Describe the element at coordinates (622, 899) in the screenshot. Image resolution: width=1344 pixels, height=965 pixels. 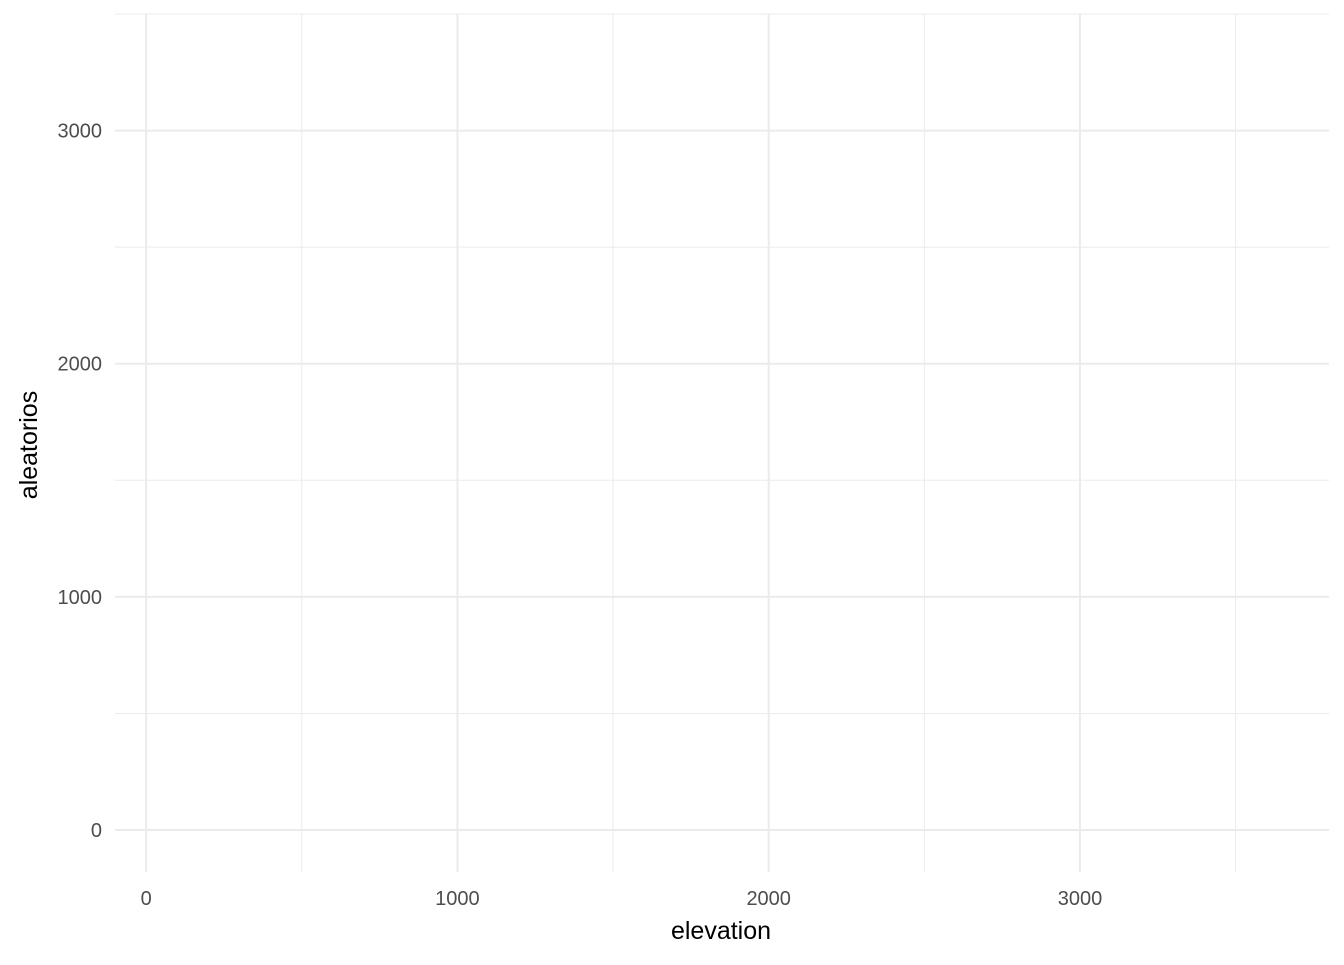
I see `x-axis-ticks: 0 1000 2000 3000` at that location.